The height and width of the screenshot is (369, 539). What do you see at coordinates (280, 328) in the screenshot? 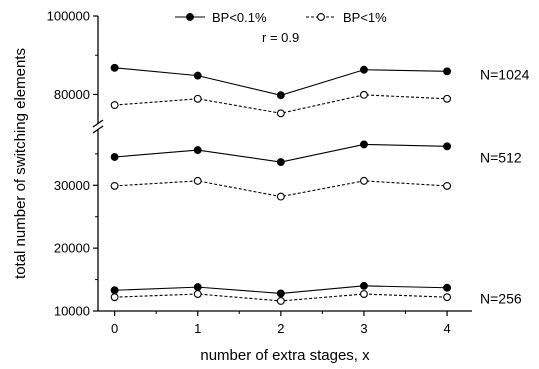
I see `x-tick-label: 2` at bounding box center [280, 328].